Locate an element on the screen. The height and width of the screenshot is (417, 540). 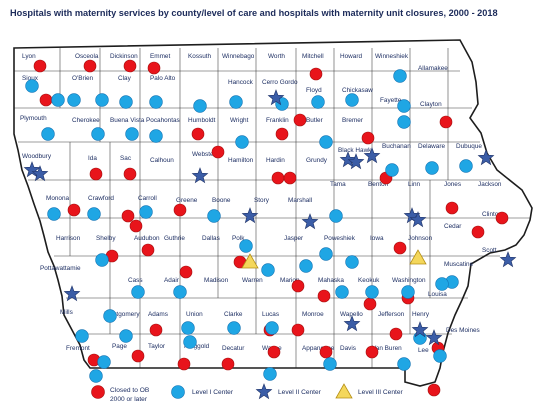
county-label-pottawattamie: Pottawattamie is located at coordinates (60, 268).